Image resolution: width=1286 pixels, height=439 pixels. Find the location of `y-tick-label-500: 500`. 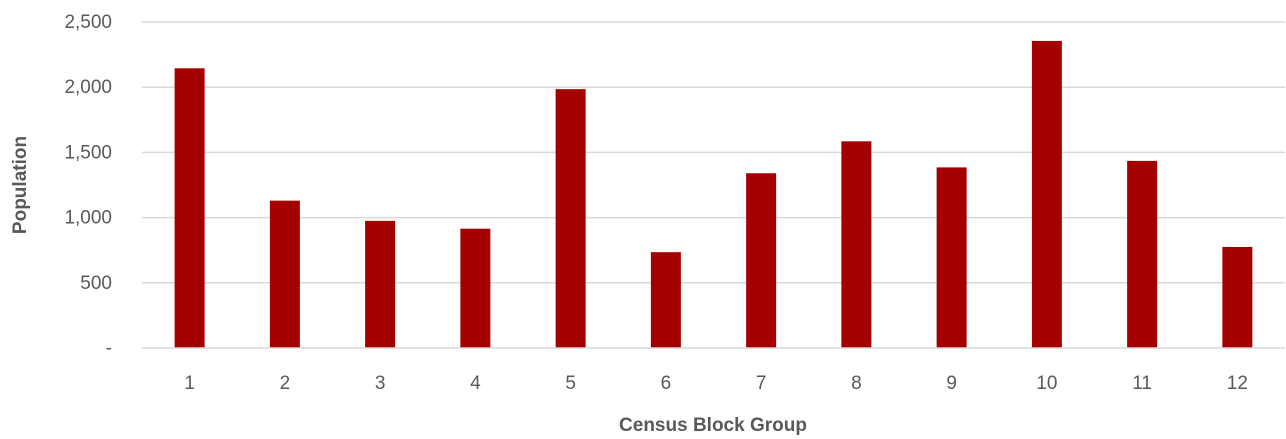

y-tick-label-500: 500 is located at coordinates (96, 283).